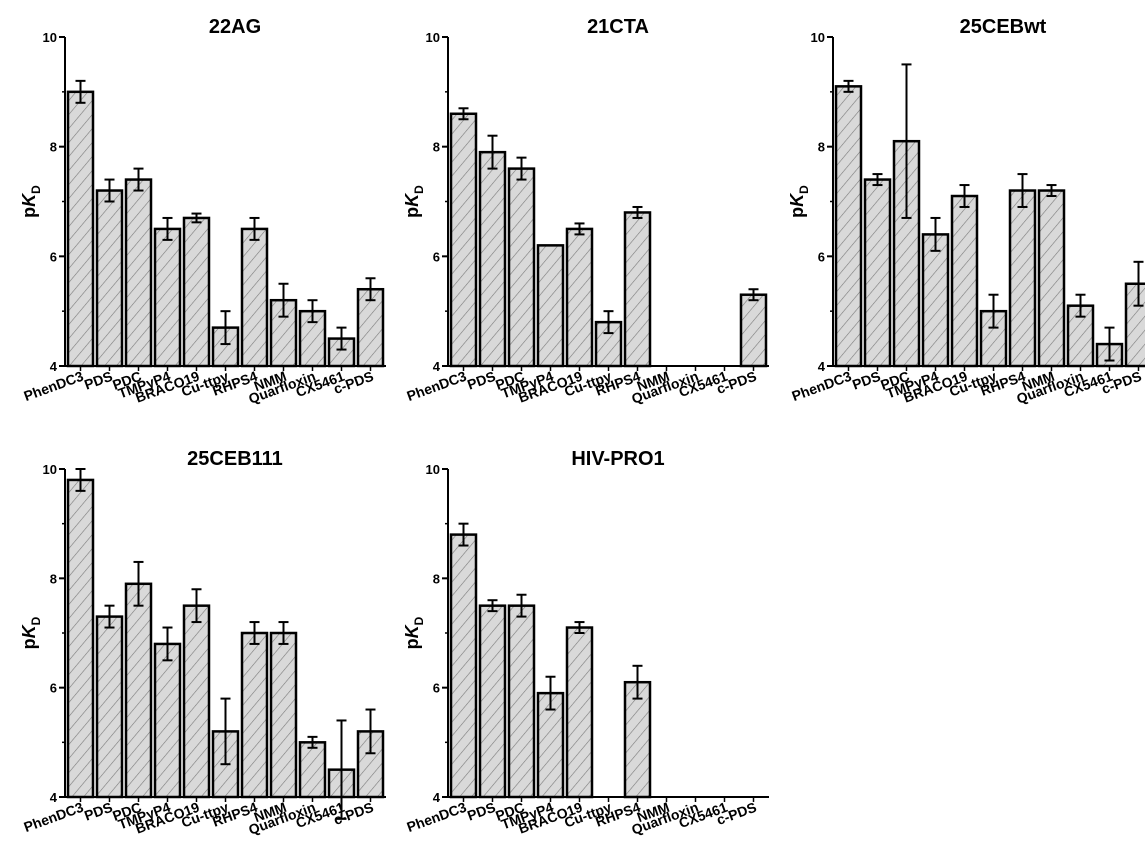  Describe the element at coordinates (235, 459) in the screenshot. I see `chart-title: 25CEB111` at that location.